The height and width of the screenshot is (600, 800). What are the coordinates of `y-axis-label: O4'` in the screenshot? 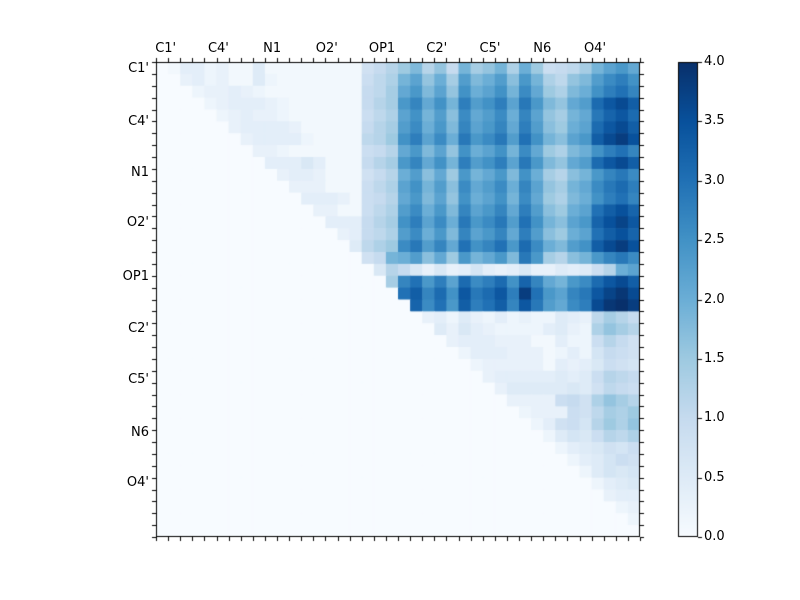 It's located at (137, 482).